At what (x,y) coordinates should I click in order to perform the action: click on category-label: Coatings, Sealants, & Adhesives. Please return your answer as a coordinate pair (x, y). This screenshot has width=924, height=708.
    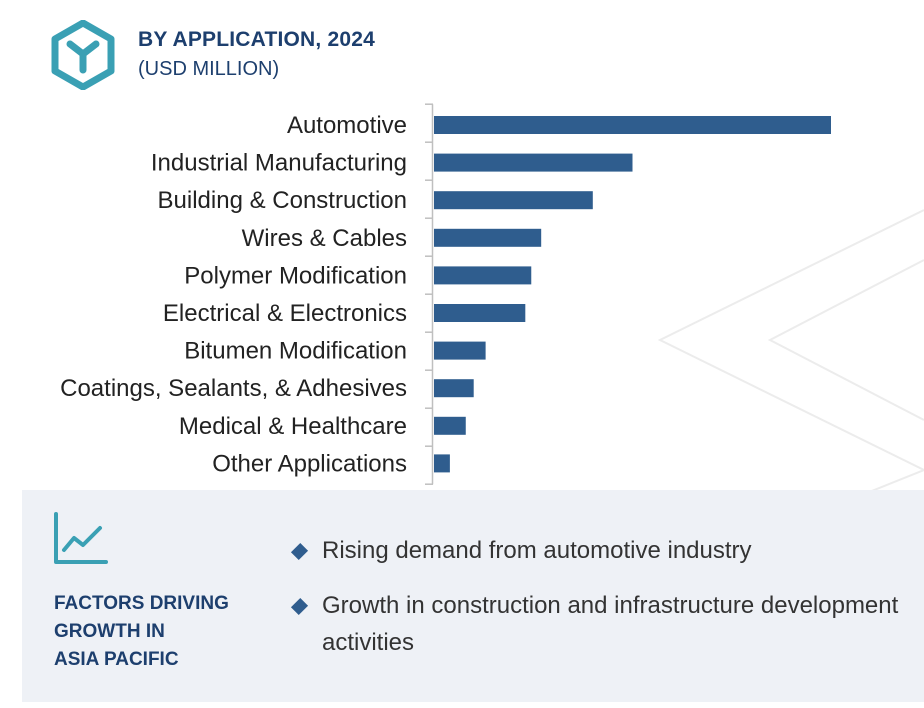
    Looking at the image, I should click on (233, 388).